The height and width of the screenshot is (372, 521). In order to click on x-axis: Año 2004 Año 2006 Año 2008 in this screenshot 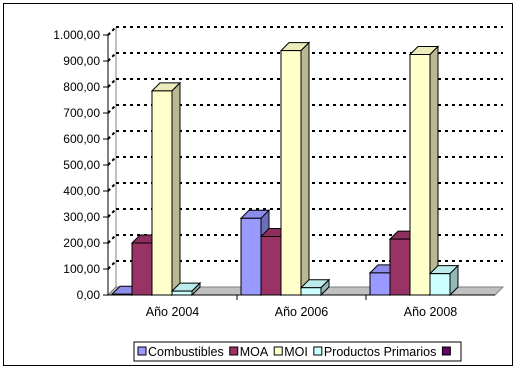, I will do `click(301, 306)`.